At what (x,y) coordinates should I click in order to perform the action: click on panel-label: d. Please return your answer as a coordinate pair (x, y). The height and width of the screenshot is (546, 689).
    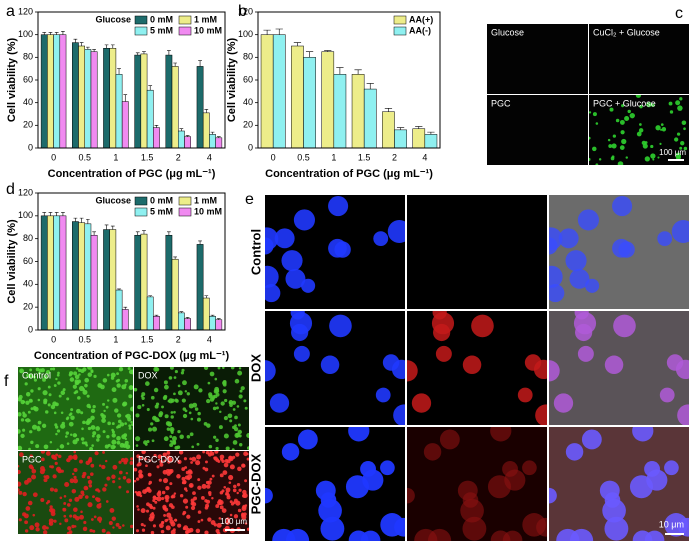
    Looking at the image, I should click on (10, 189).